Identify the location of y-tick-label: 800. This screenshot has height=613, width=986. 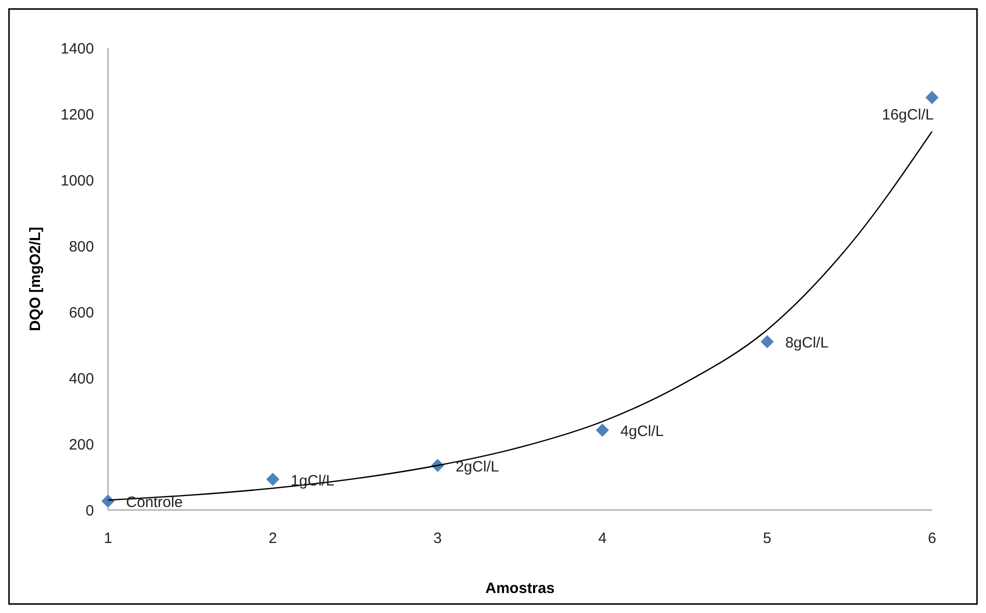
(81, 247).